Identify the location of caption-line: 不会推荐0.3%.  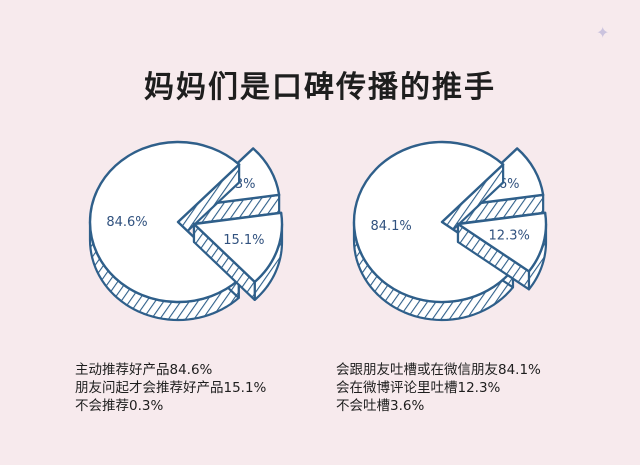
(119, 406).